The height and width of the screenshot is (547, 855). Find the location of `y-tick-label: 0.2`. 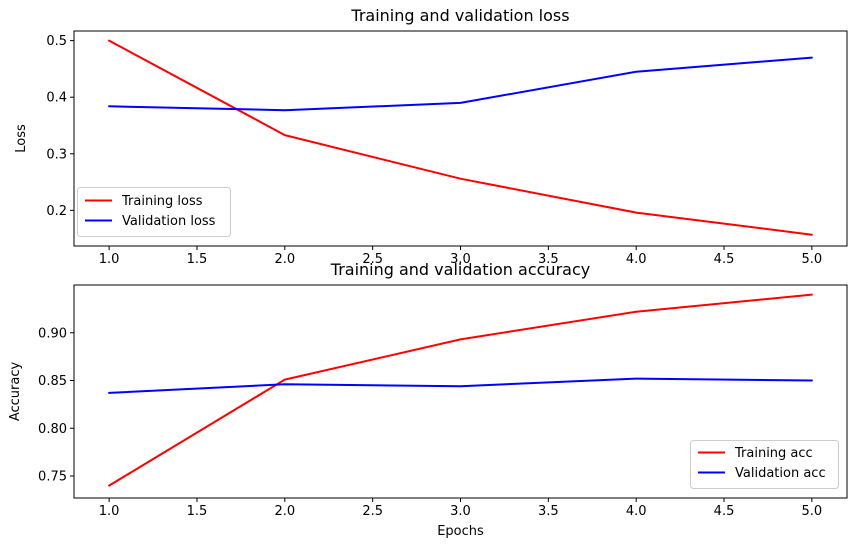

y-tick-label: 0.2 is located at coordinates (56, 211).